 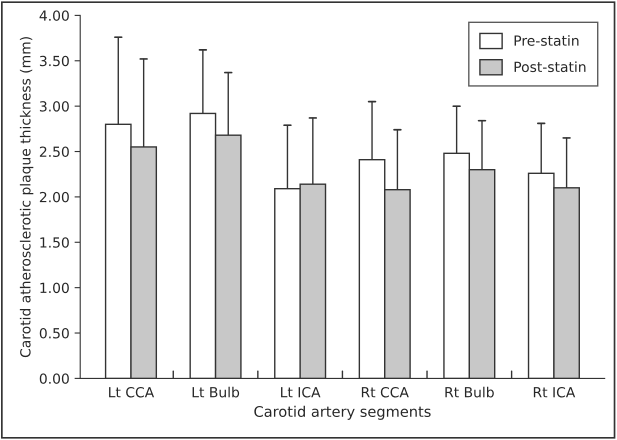 I want to click on x-tick-label: Lt CCA, so click(x=131, y=392).